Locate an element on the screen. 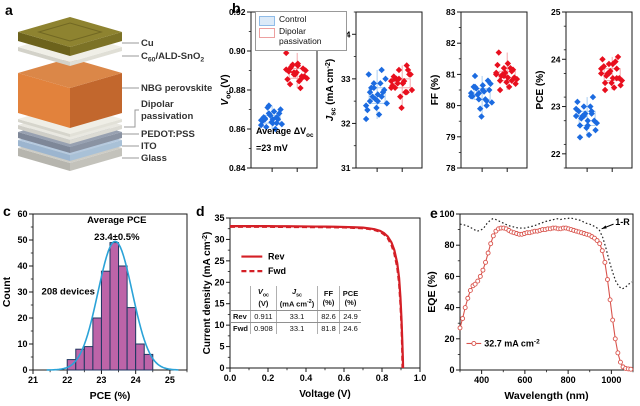 The width and height of the screenshot is (640, 406). chart-ff-scatter: 78 79 80 81 82 83 FF (%) is located at coordinates (479, 90).